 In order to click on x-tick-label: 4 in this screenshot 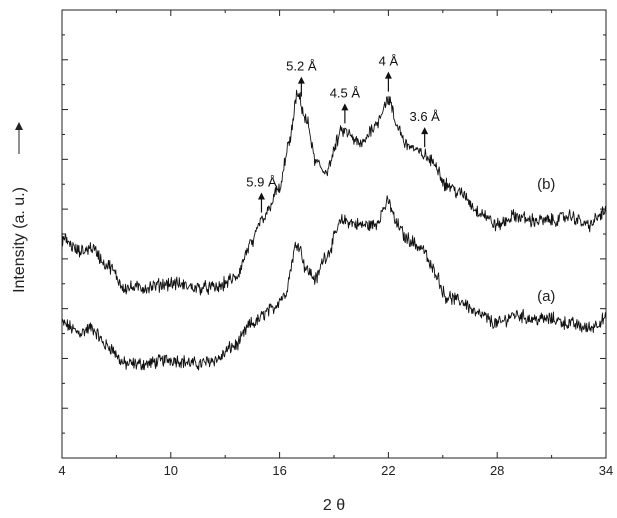, I will do `click(61, 470)`.